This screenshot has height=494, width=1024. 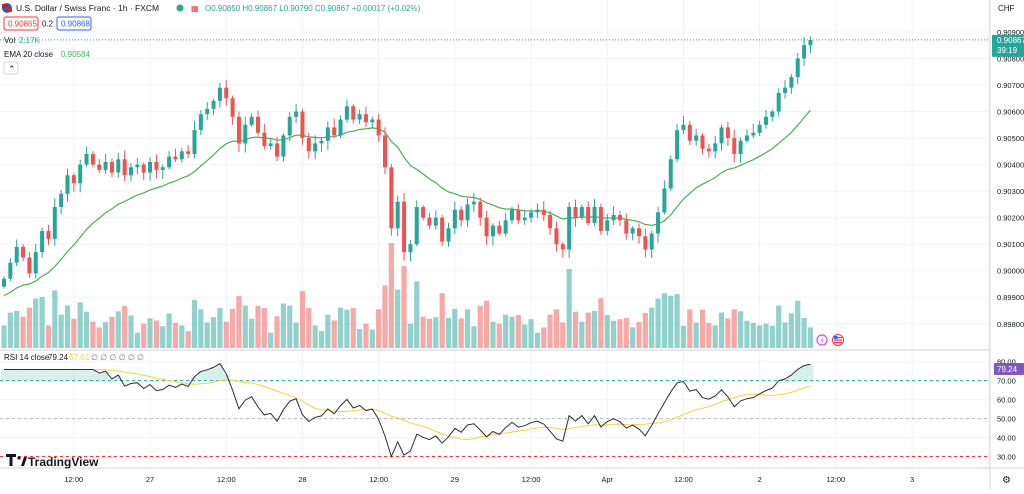 What do you see at coordinates (822, 340) in the screenshot?
I see `lightning-event-icon` at bounding box center [822, 340].